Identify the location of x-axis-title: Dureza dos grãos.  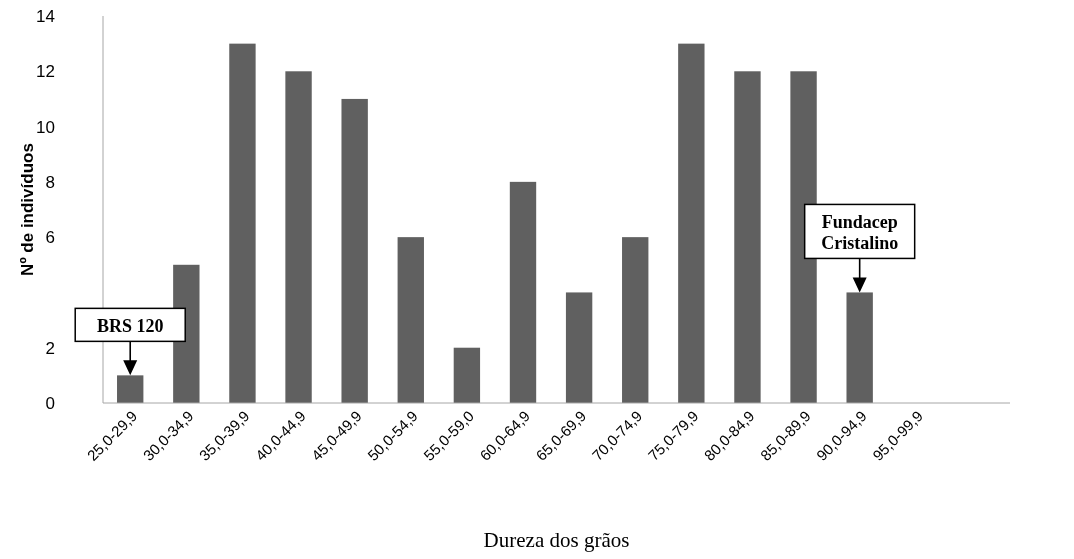
(556, 540).